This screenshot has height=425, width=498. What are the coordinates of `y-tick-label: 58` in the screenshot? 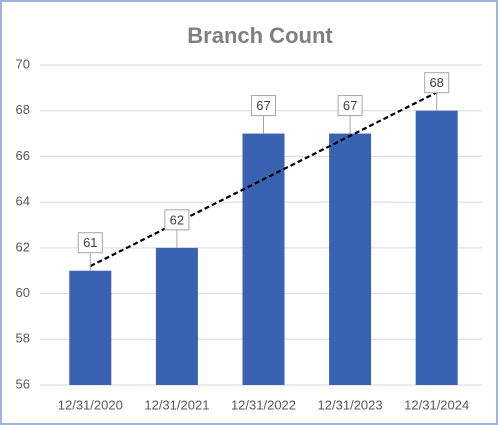 It's located at (23, 338).